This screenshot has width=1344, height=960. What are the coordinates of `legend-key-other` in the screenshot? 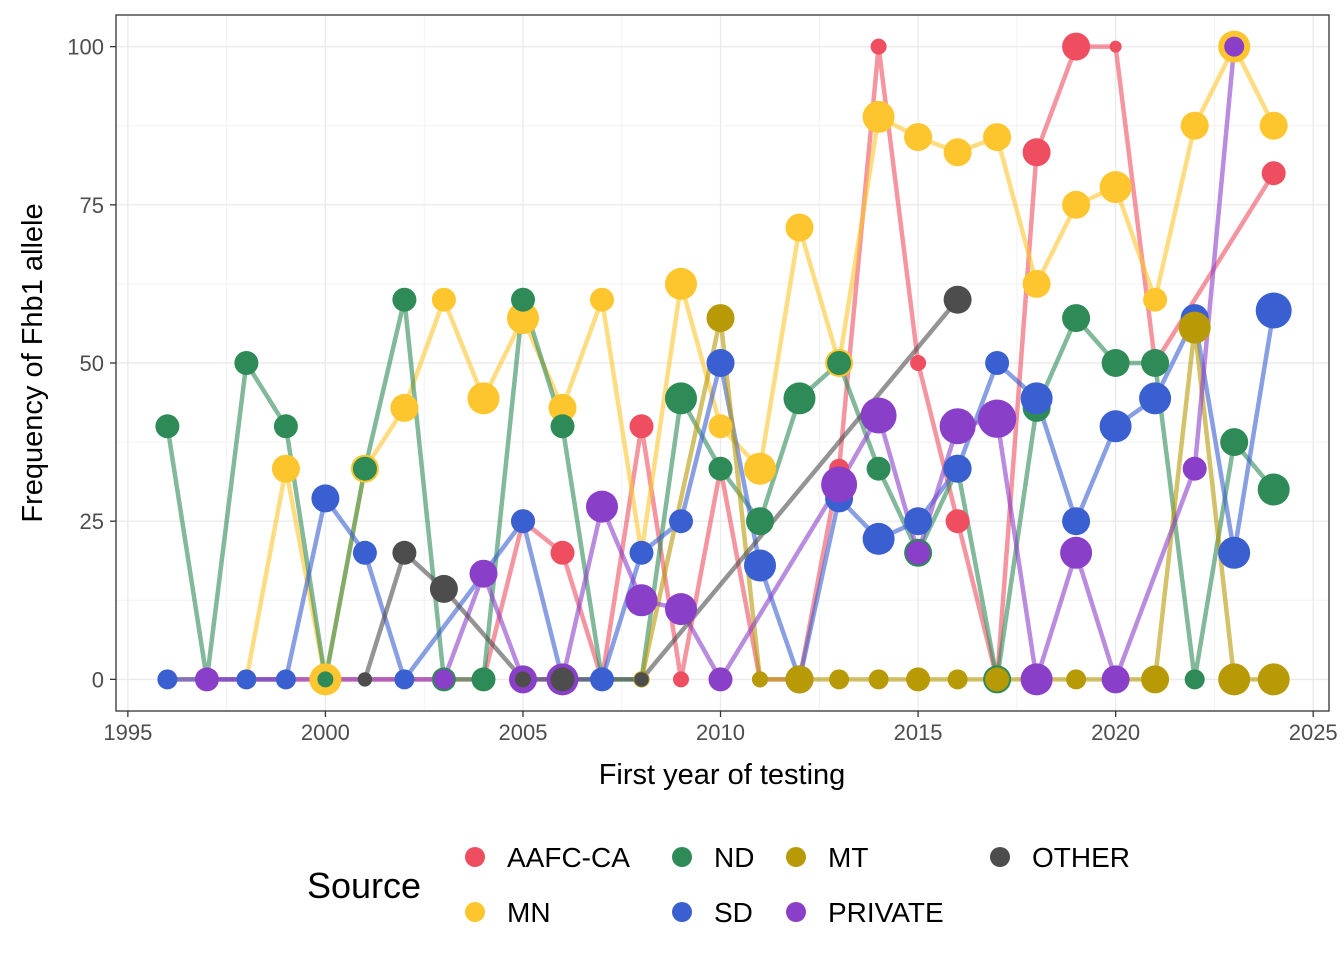 It's located at (1000, 857).